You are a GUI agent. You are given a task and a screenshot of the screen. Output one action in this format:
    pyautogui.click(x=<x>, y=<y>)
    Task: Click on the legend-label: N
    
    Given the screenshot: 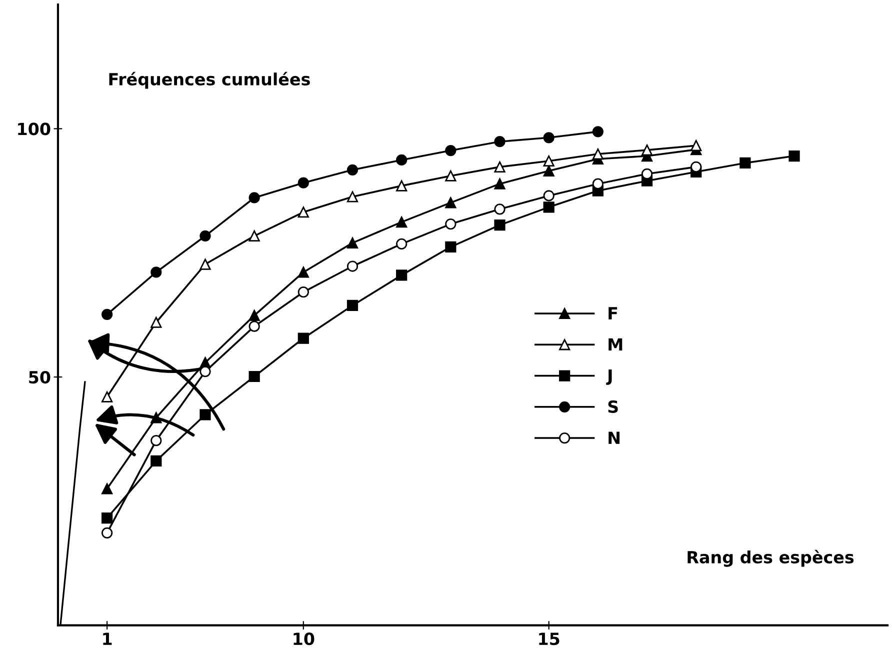 What is the action you would take?
    pyautogui.click(x=614, y=438)
    